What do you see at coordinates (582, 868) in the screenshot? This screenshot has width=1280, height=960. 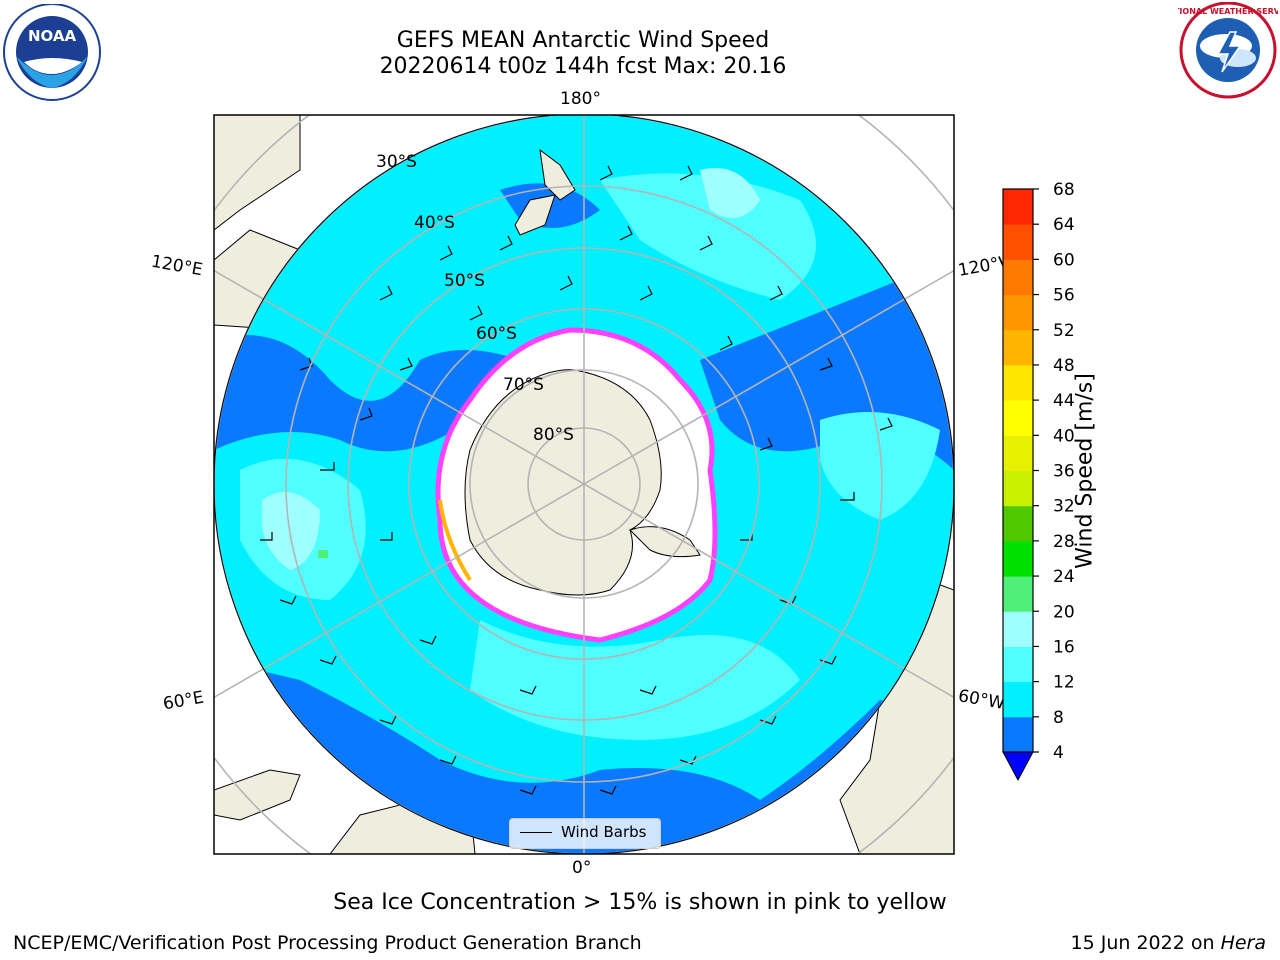 I see `lon-label-0: 0°` at bounding box center [582, 868].